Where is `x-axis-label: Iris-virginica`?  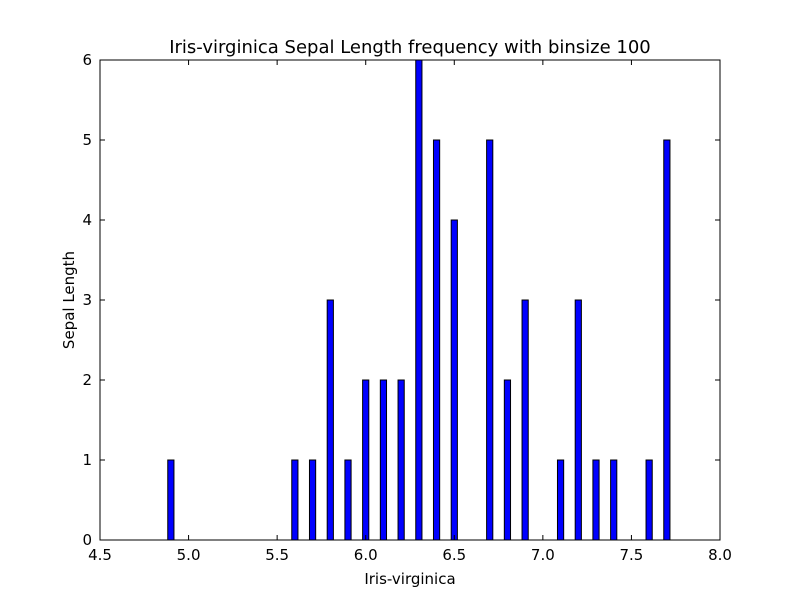
x-axis-label: Iris-virginica is located at coordinates (409, 579).